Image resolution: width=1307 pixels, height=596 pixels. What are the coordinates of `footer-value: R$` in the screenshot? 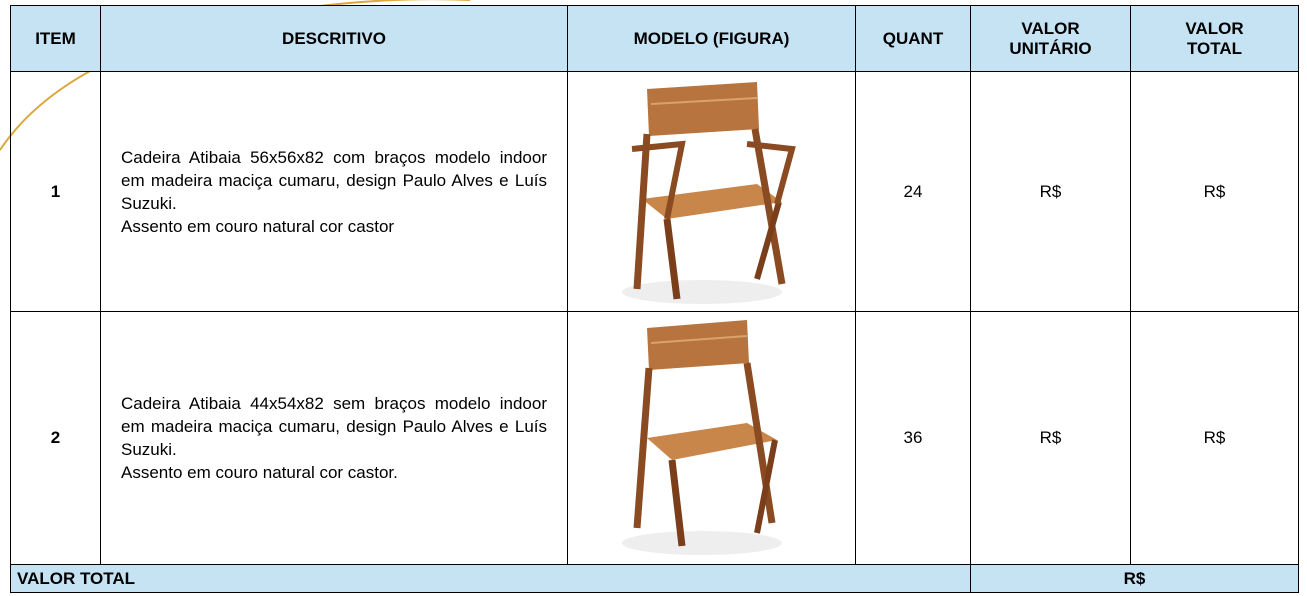 It's located at (1134, 578).